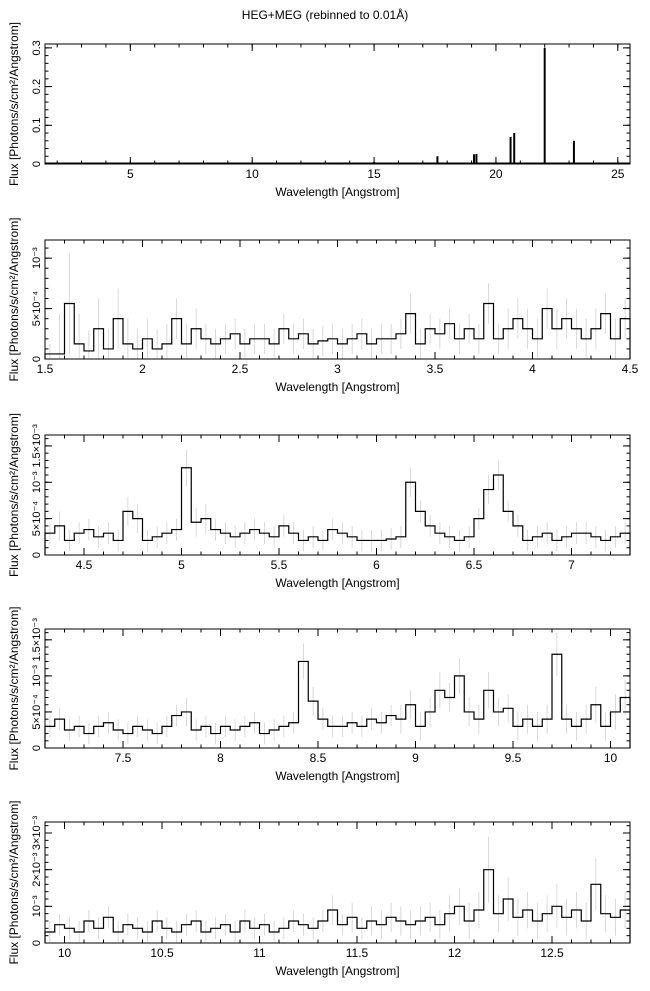  I want to click on y-tick-label: 0.2, so click(37, 86).